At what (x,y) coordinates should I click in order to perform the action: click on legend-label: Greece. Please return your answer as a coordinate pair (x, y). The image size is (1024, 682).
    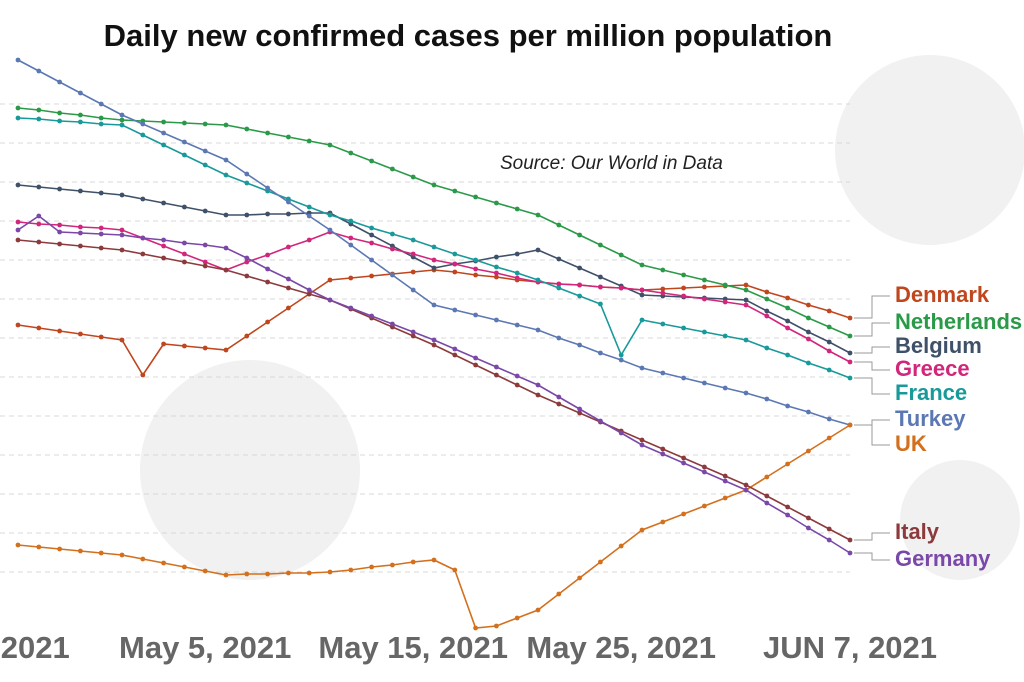
    Looking at the image, I should click on (932, 368).